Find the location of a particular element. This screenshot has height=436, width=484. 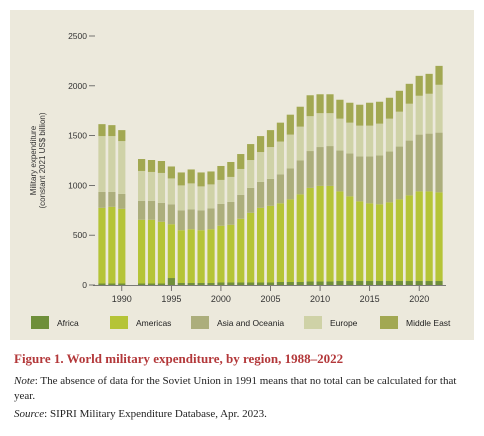

y-axis: 0 500 1000 1500 2000 2500 is located at coordinates (81, 160).